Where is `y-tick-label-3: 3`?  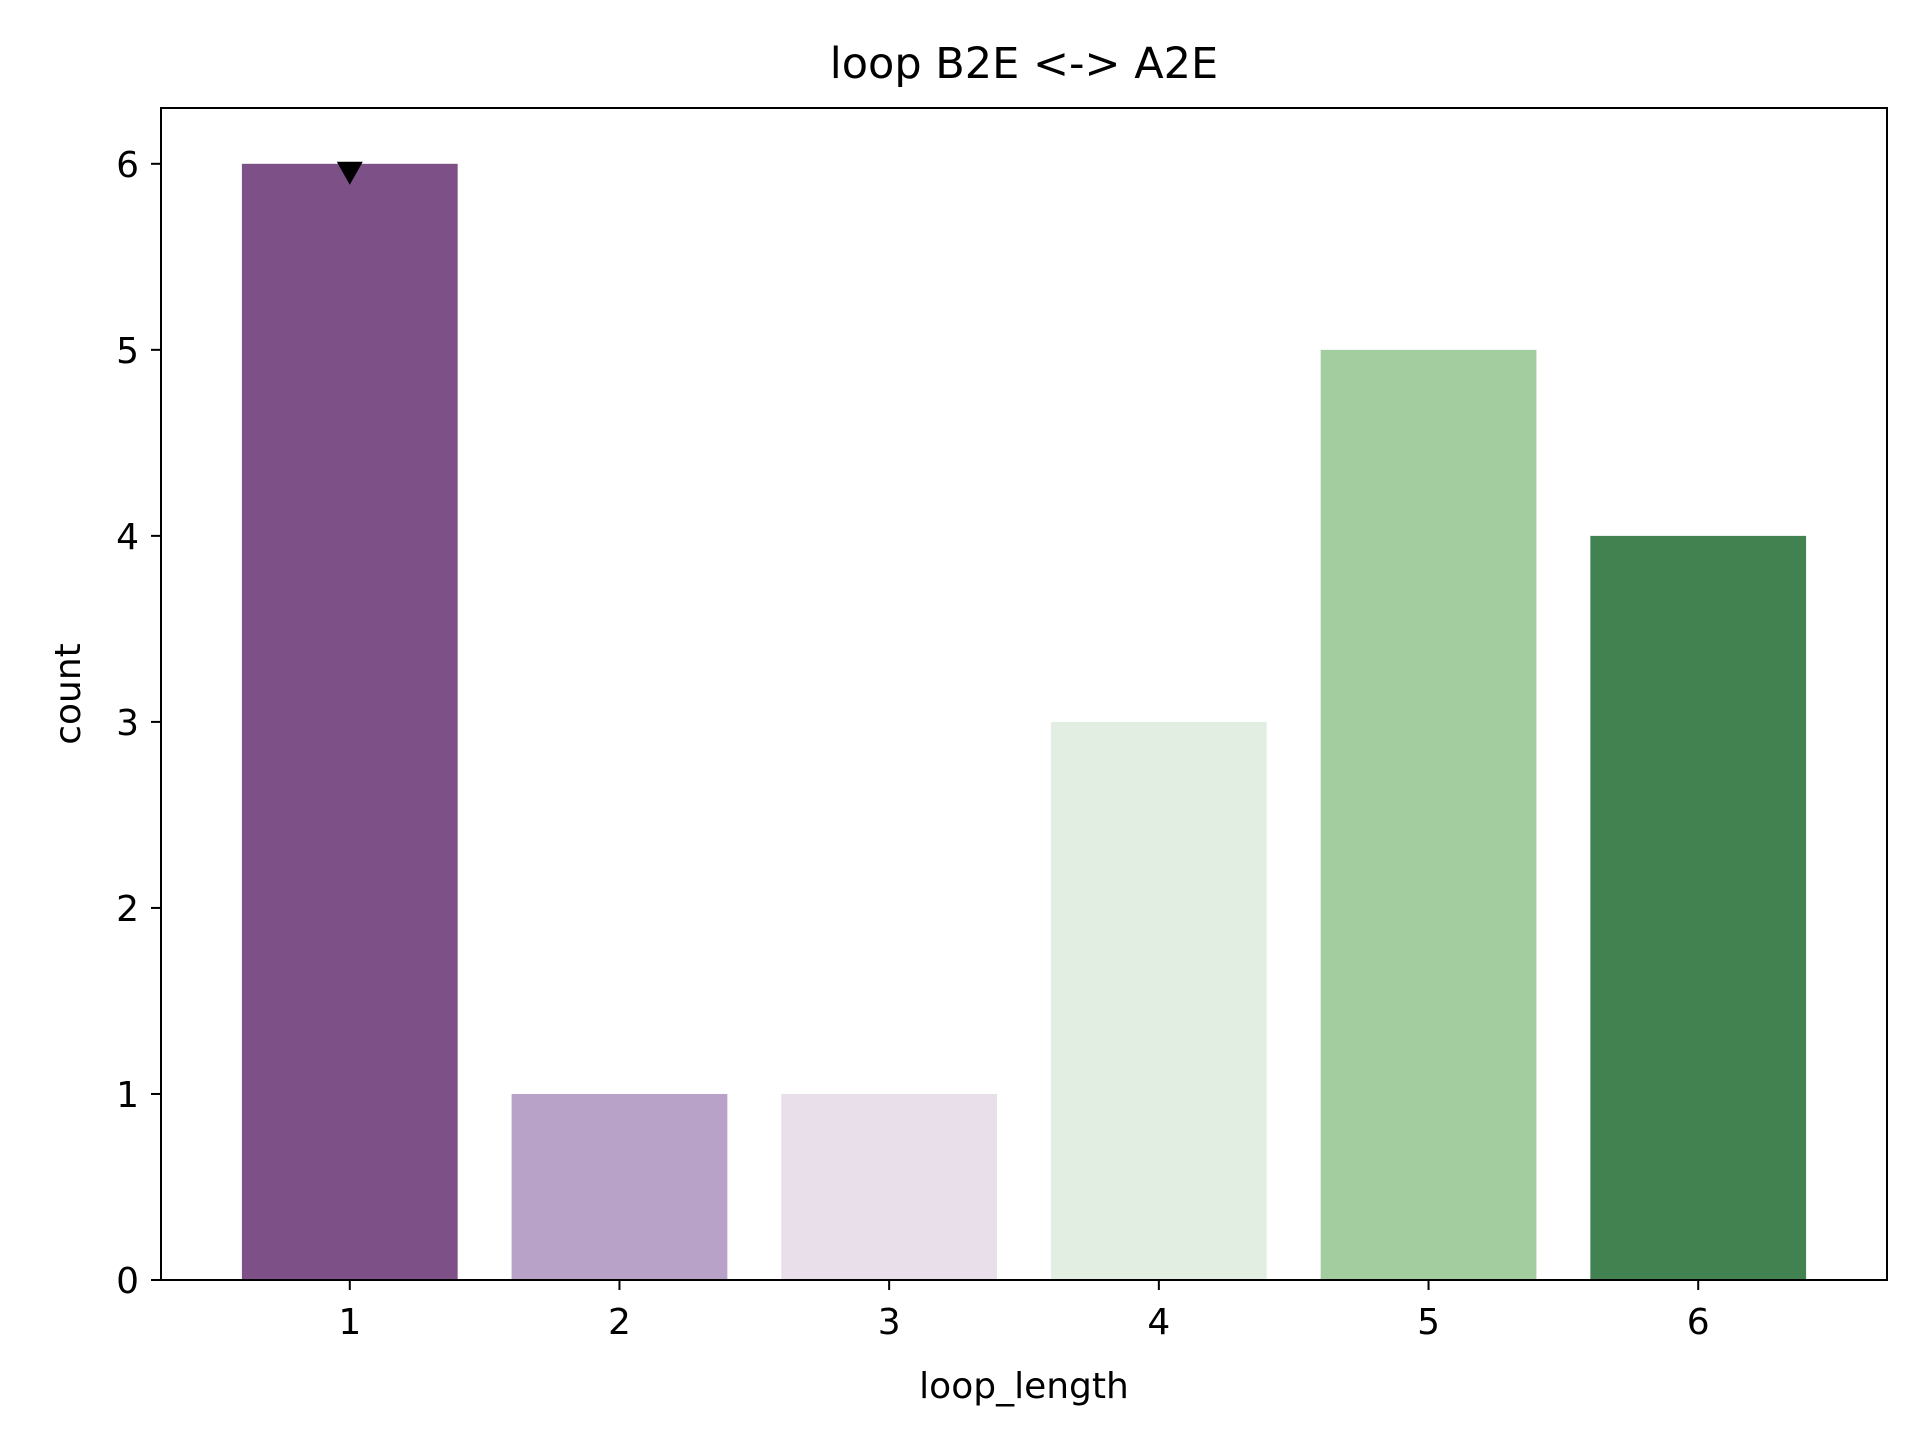
y-tick-label-3: 3 is located at coordinates (127, 723).